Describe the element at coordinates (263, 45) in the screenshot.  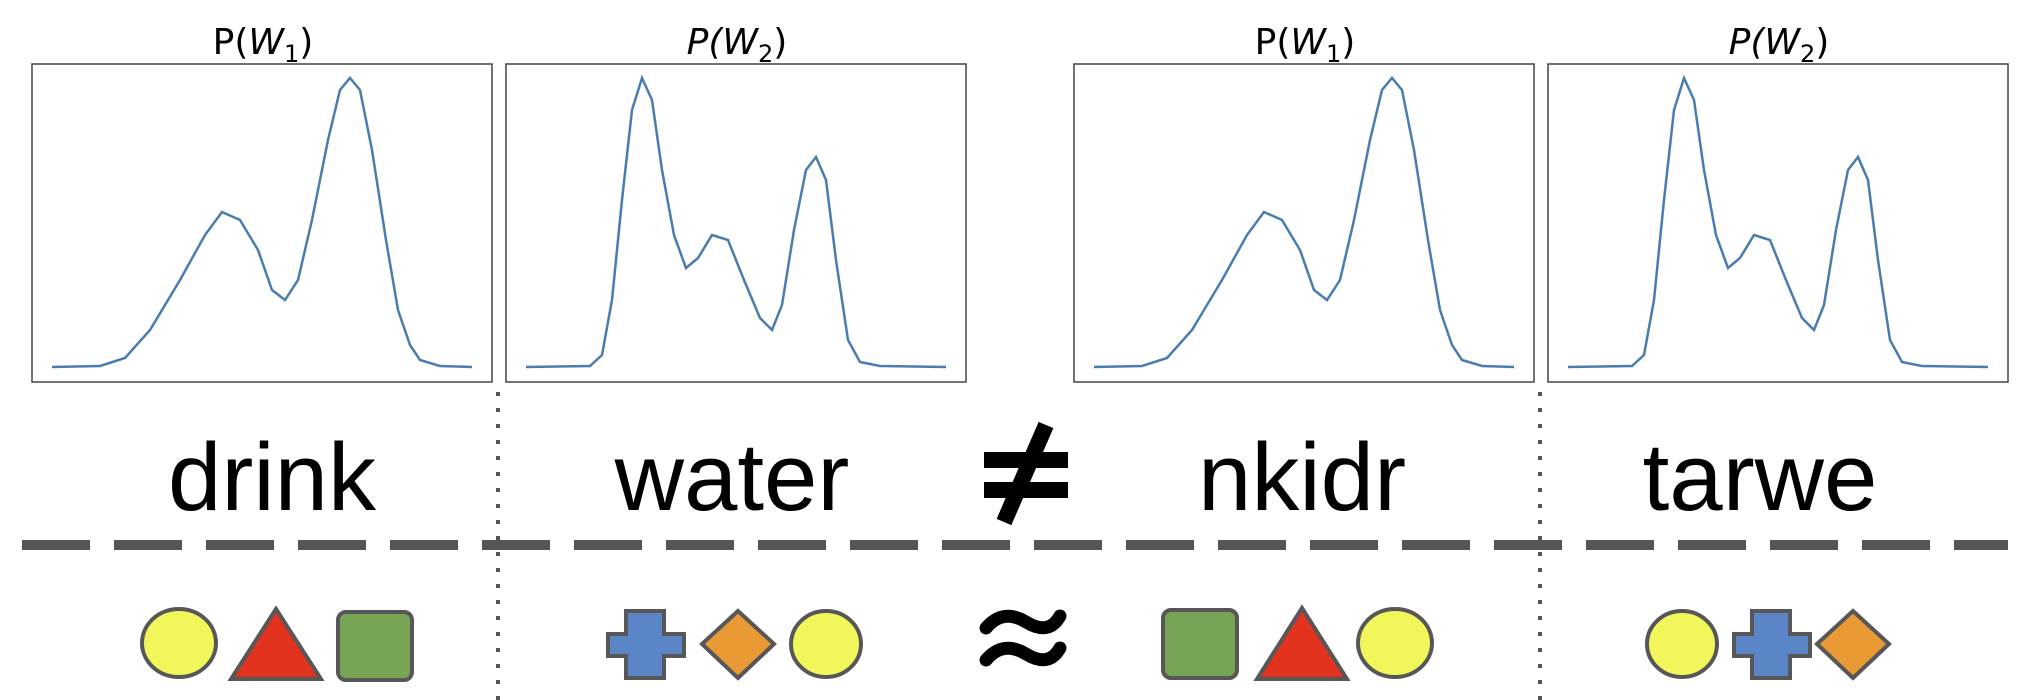
I see `panel-title-1: P(W1)` at that location.